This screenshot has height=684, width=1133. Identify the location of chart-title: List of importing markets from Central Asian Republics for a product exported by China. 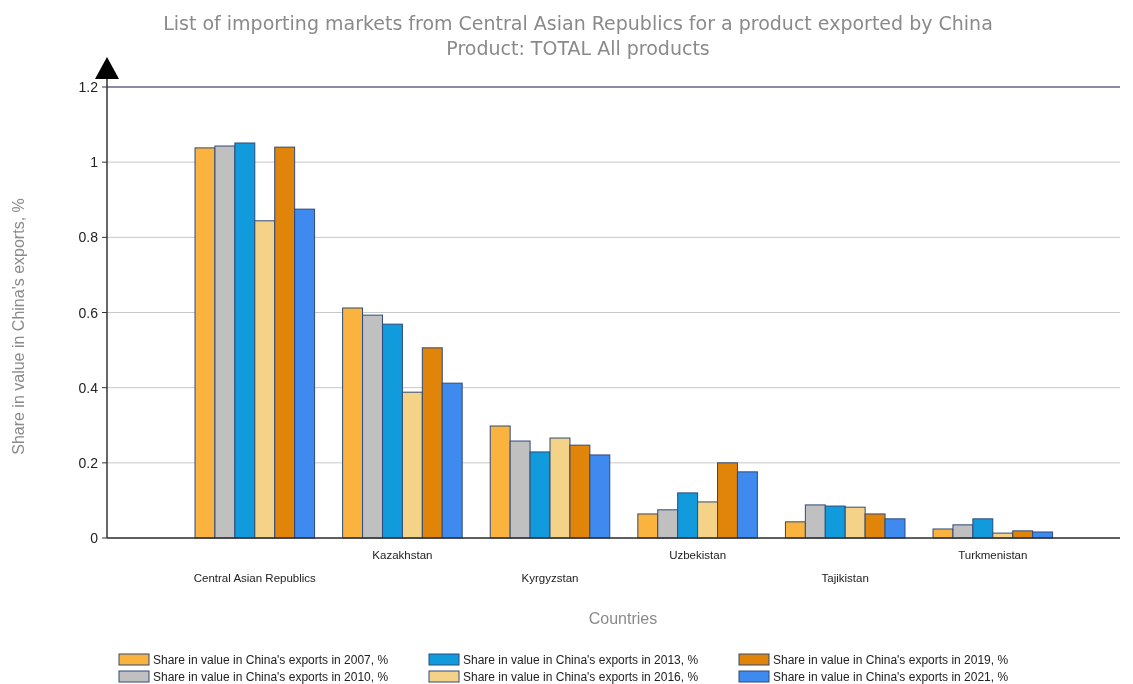
(578, 23).